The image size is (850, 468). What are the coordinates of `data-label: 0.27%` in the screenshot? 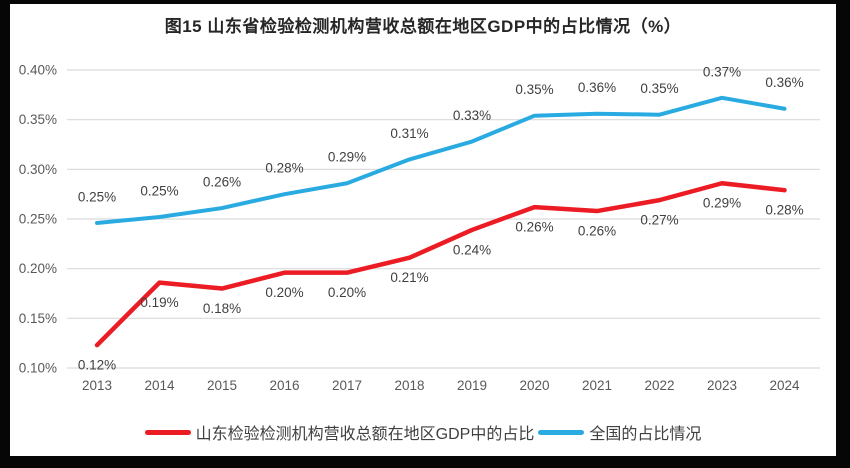 It's located at (659, 220).